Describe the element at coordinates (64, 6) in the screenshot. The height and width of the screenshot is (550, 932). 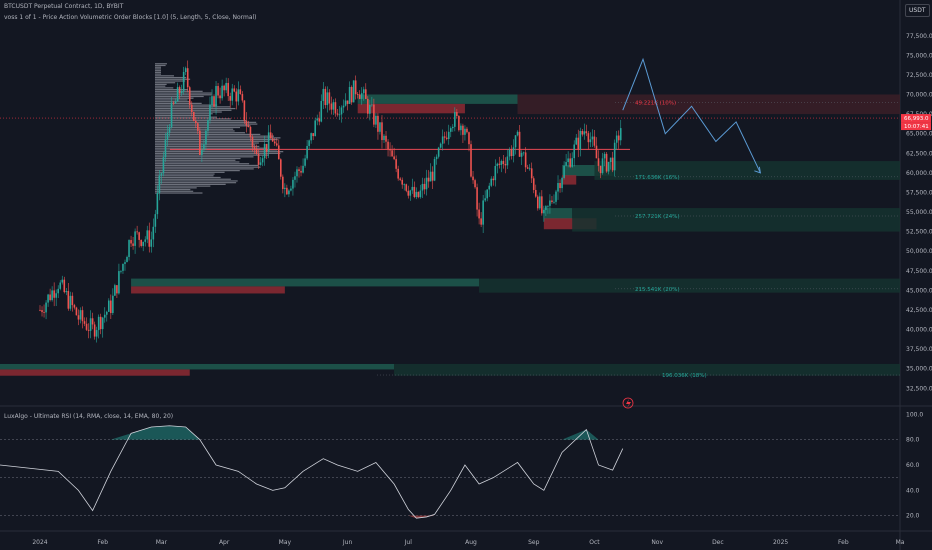
I see `symbol-title: BTCUSDT Perpetual Contract, 1D, BYBIT` at that location.